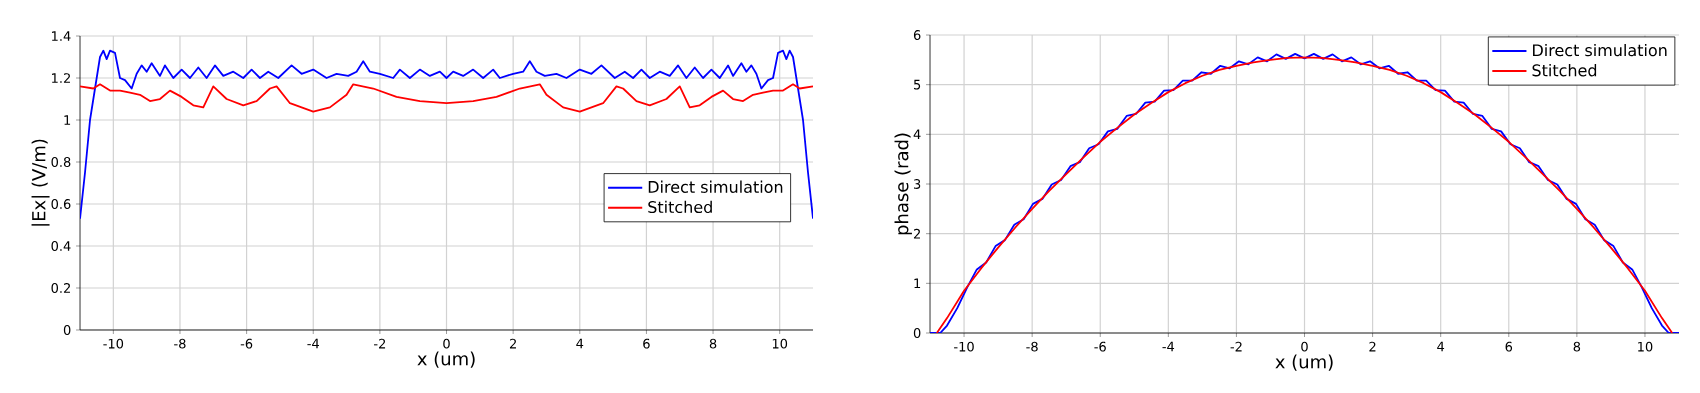 This screenshot has height=393, width=1700. I want to click on y-axis-title: phase (rad), so click(903, 184).